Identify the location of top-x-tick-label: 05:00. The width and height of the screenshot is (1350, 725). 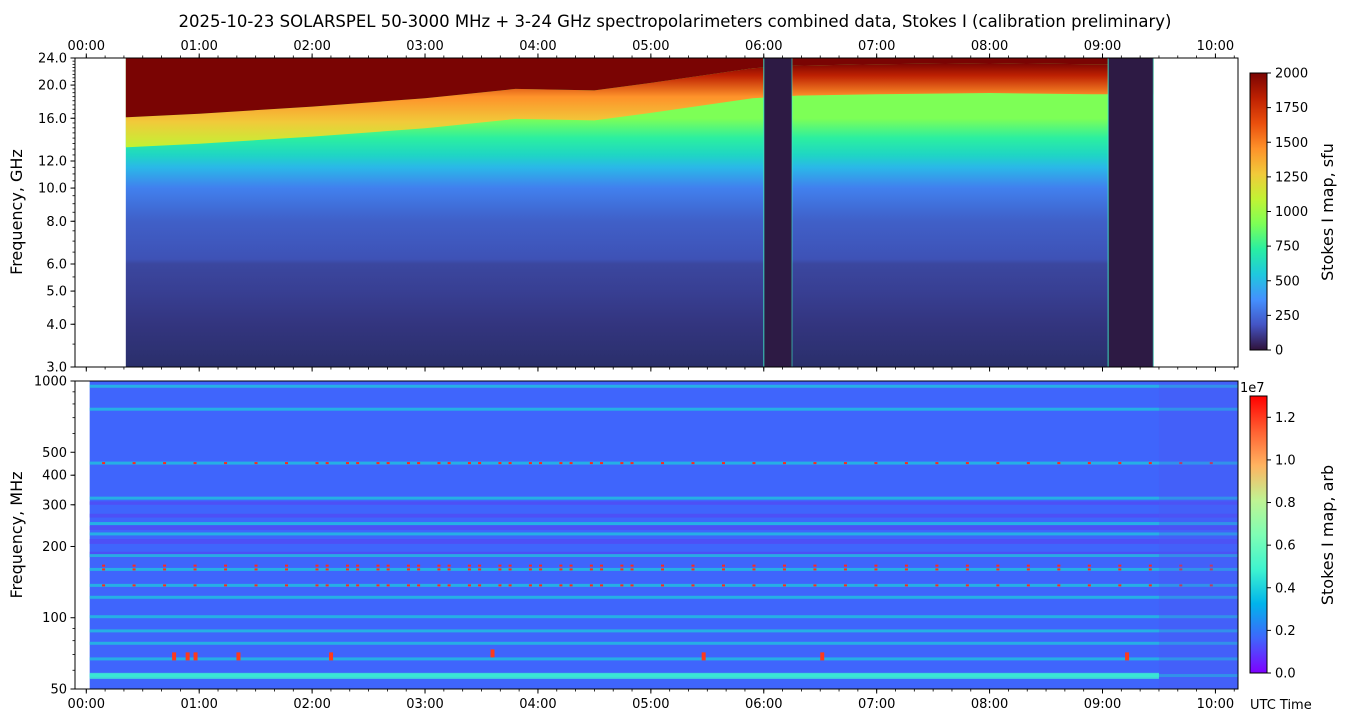
(650, 46).